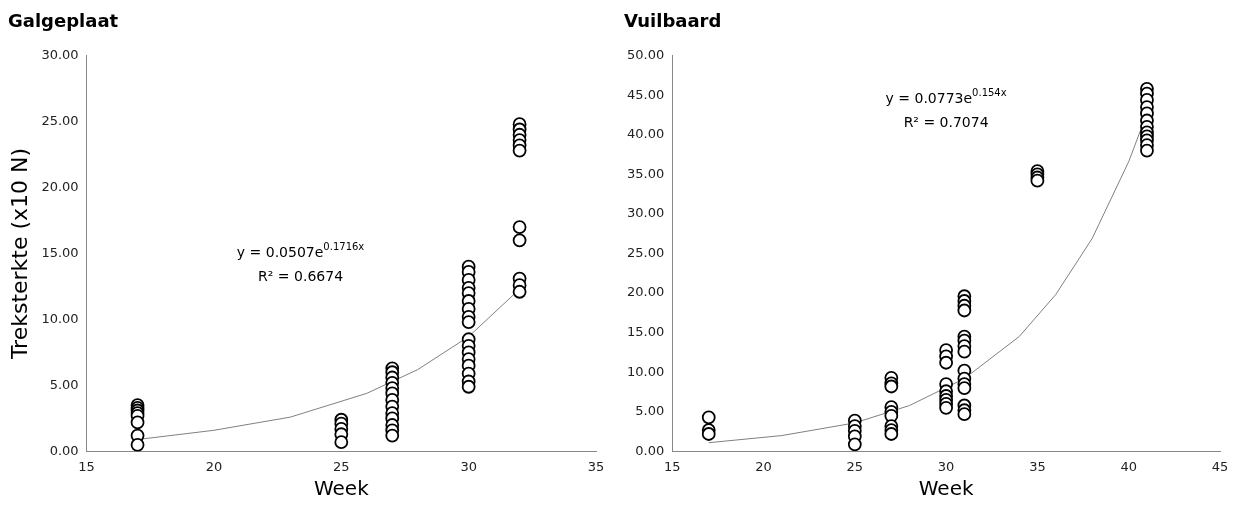 The height and width of the screenshot is (508, 1244). What do you see at coordinates (1220, 466) in the screenshot?
I see `x-tick-label: 45` at bounding box center [1220, 466].